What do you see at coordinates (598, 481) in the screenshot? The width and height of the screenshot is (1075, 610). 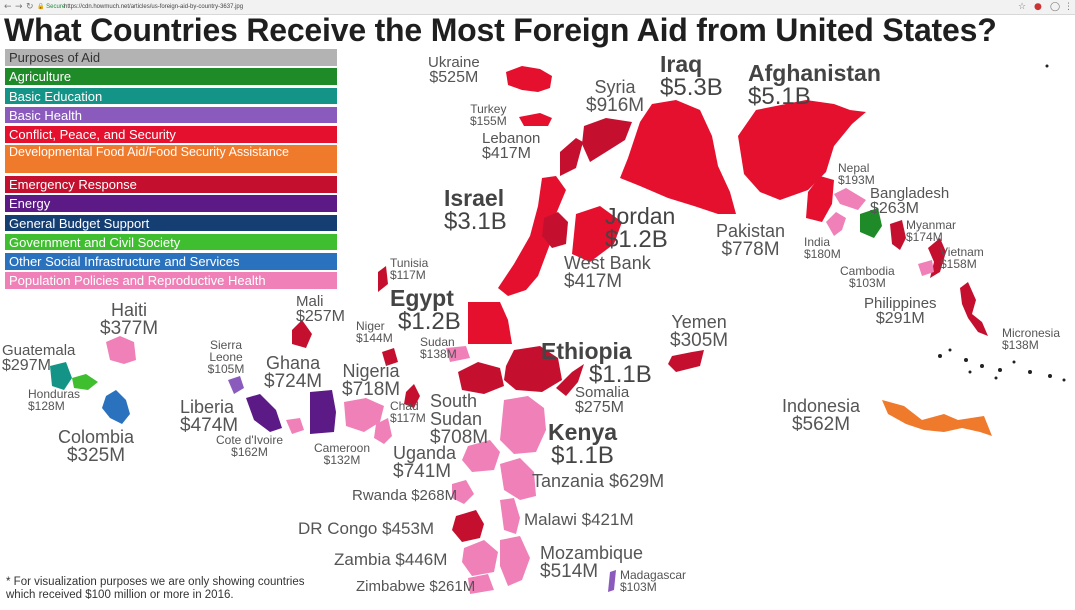 I see `label-tanzania: Tanzania $629M` at bounding box center [598, 481].